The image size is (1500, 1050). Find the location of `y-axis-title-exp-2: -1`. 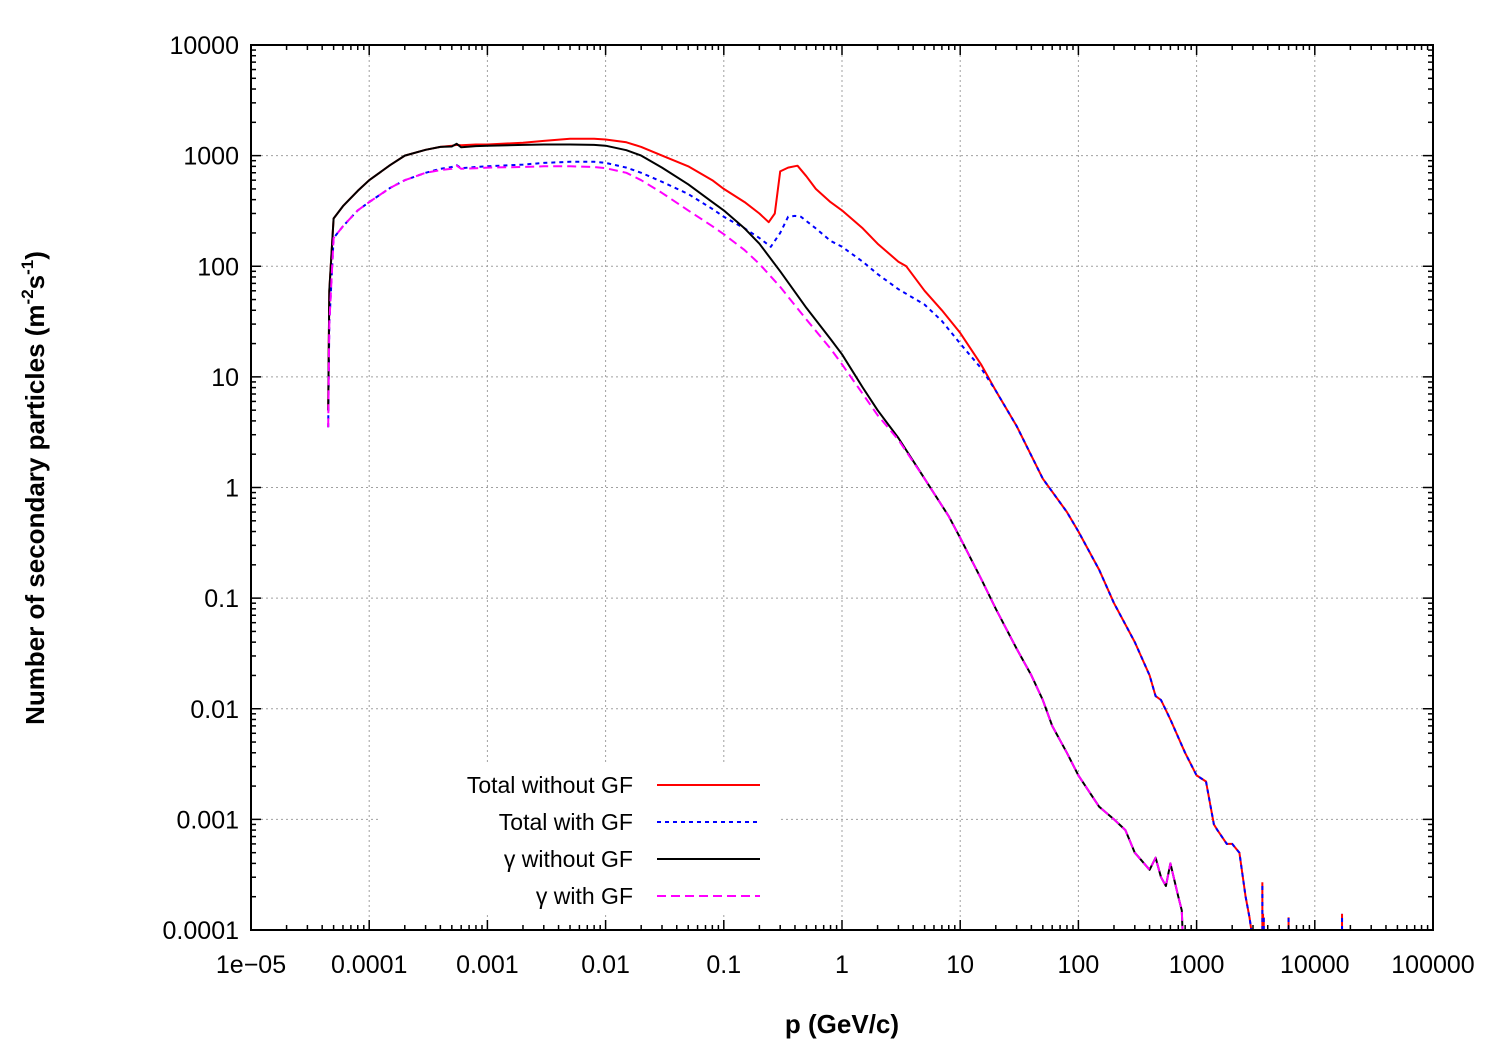

y-axis-title-exp-2: -1 is located at coordinates (27, 267).